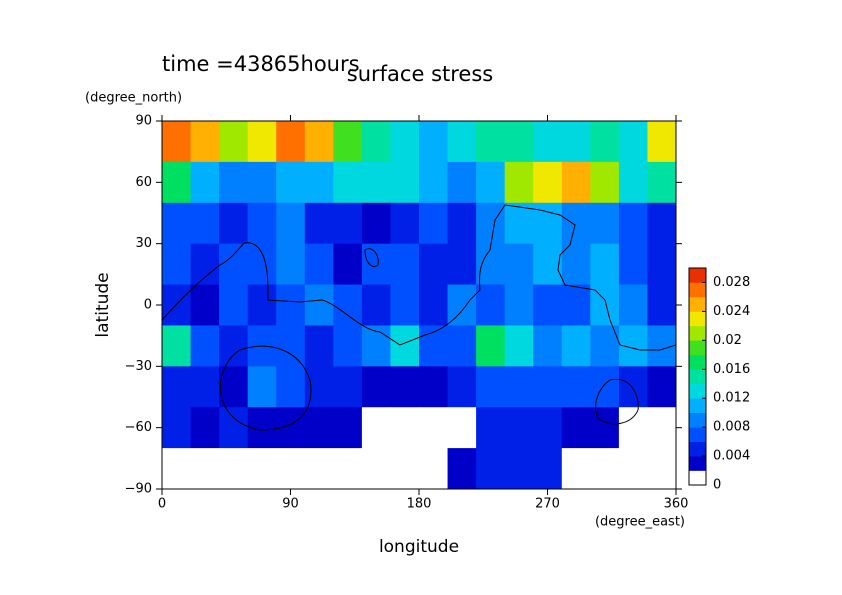  What do you see at coordinates (261, 64) in the screenshot?
I see `subtitle: time =43865hours` at bounding box center [261, 64].